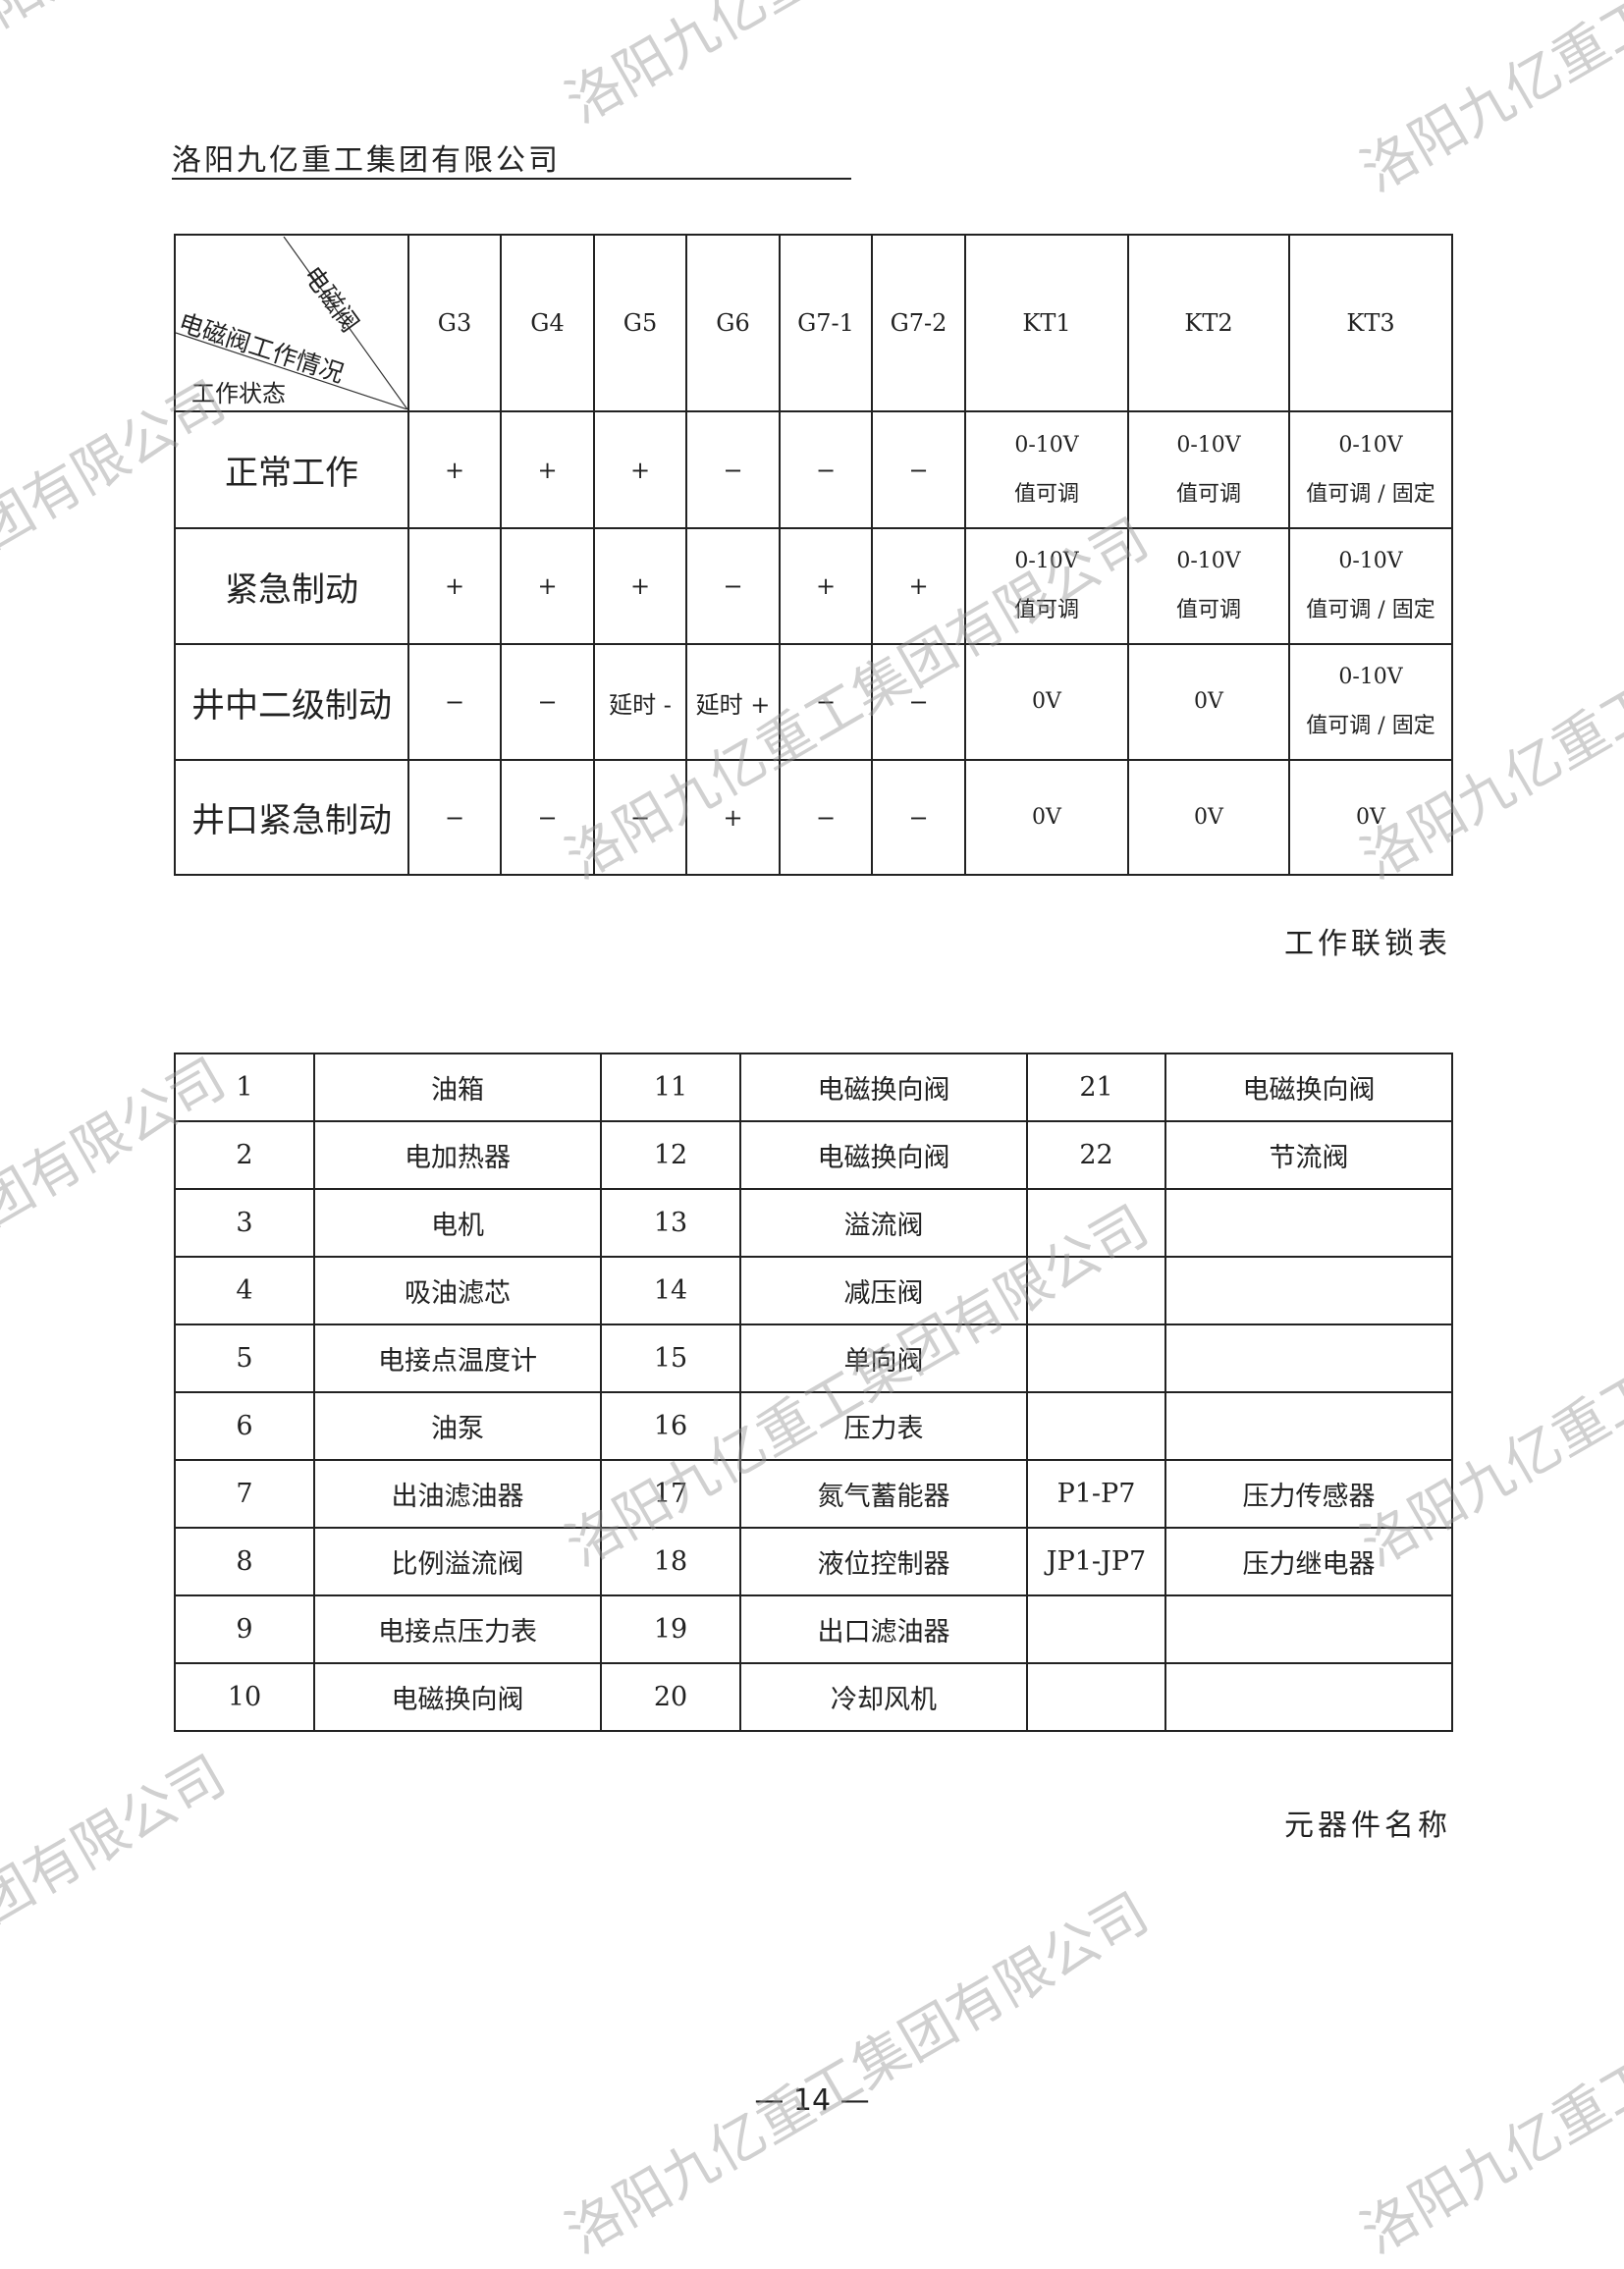 Image resolution: width=1624 pixels, height=2269 pixels. I want to click on component-number: JP1-JP7, so click(1096, 1561).